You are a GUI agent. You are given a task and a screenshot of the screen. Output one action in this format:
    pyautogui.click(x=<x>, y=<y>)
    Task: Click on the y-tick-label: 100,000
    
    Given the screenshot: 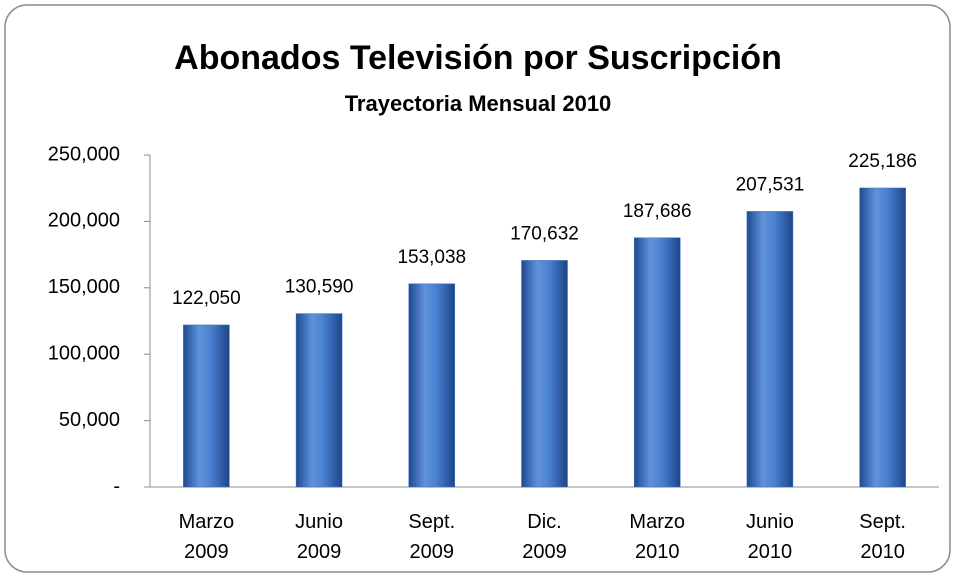 What is the action you would take?
    pyautogui.click(x=84, y=353)
    